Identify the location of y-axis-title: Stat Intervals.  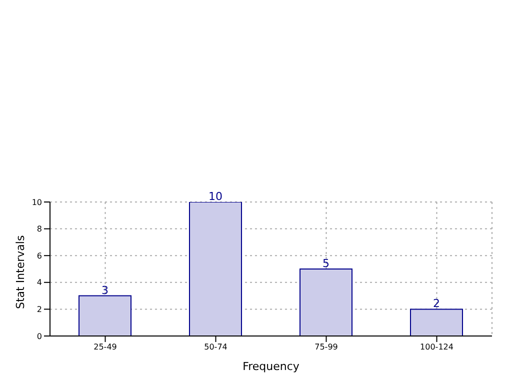
(20, 272).